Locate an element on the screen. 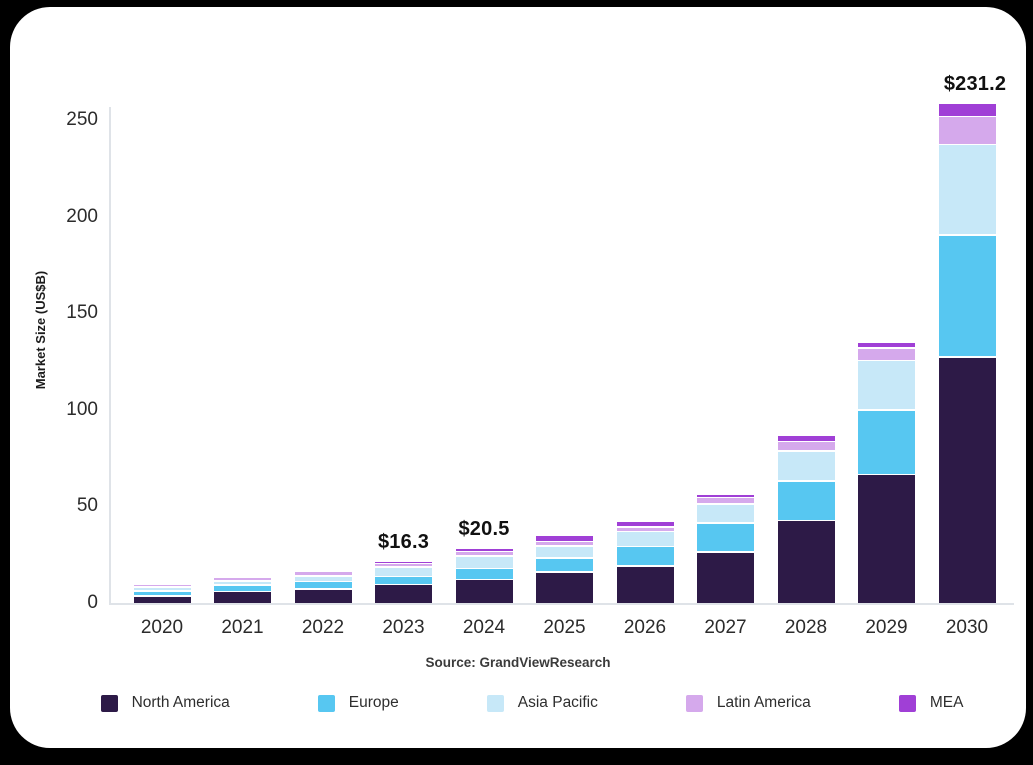  y-tick-label: 100 is located at coordinates (82, 409).